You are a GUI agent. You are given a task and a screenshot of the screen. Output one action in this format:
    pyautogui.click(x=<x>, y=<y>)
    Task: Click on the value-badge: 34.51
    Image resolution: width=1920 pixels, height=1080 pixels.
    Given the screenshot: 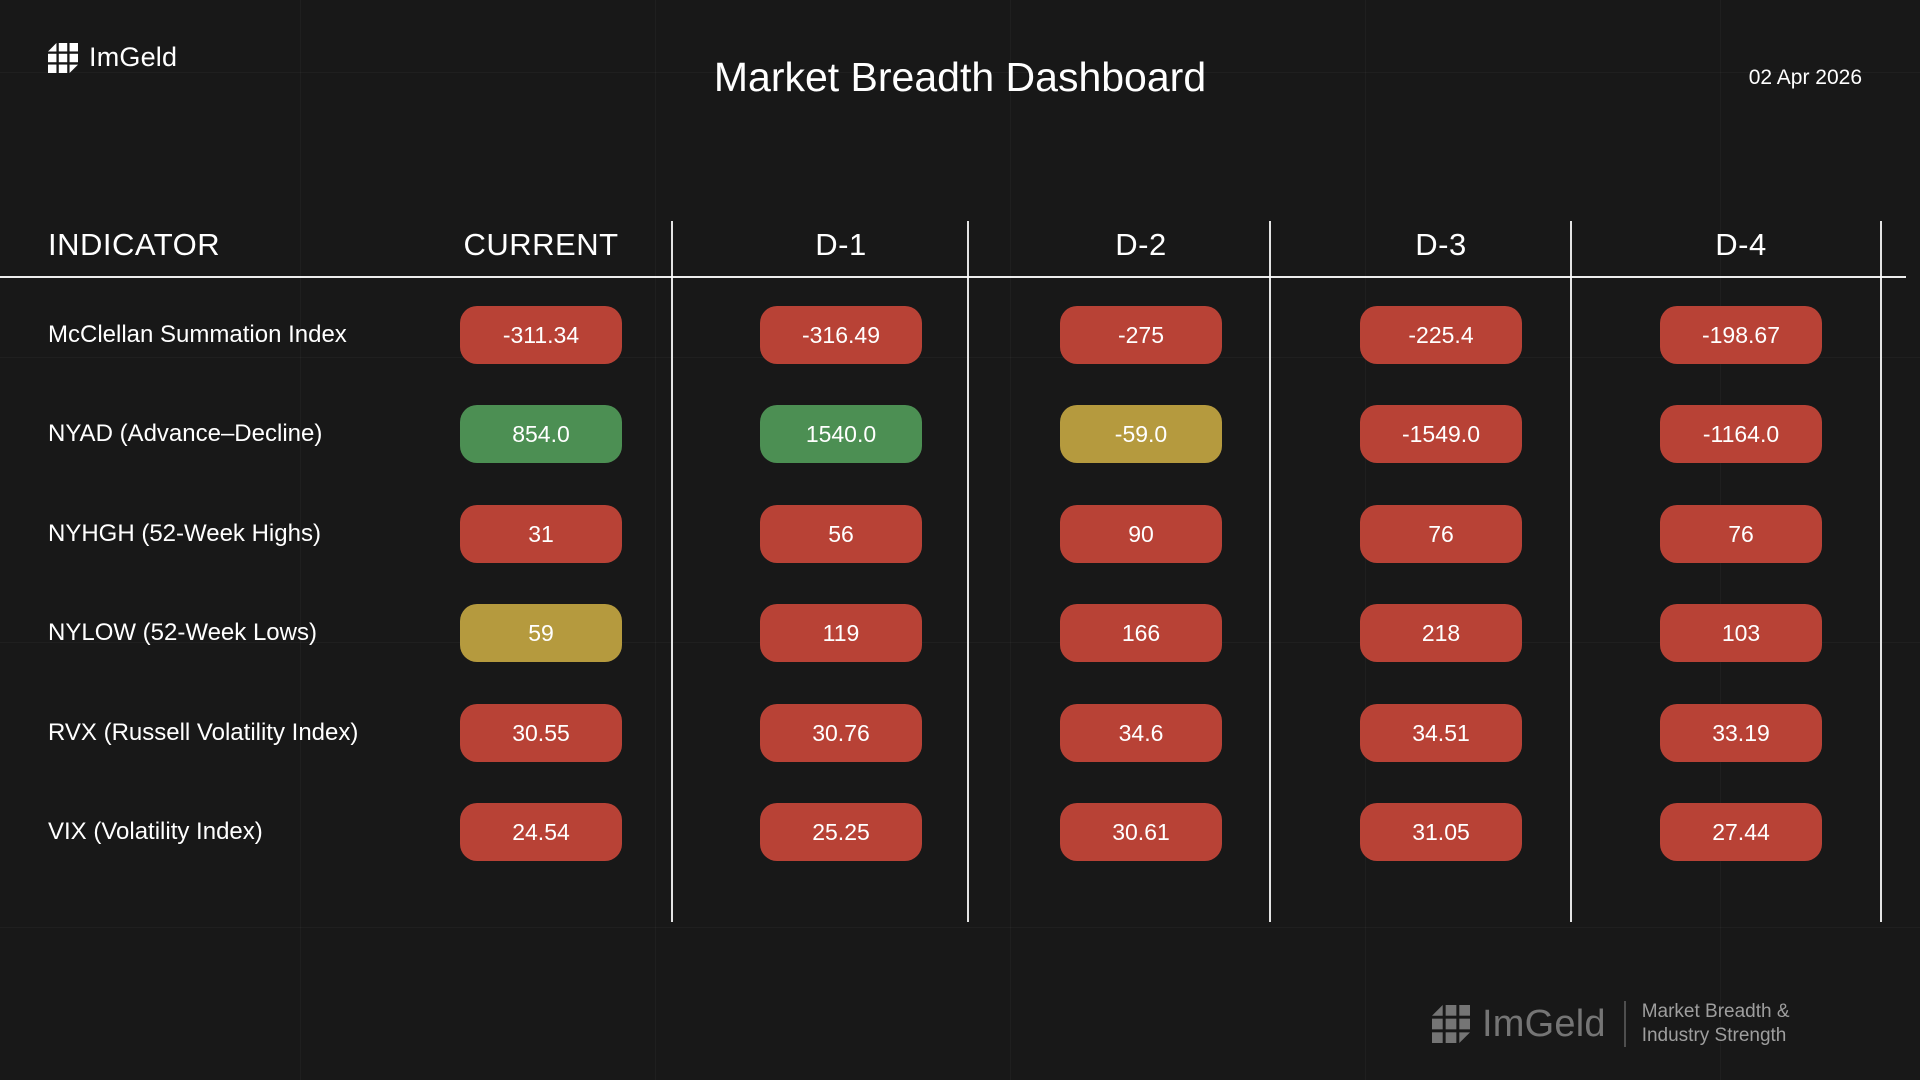 What is the action you would take?
    pyautogui.click(x=1441, y=733)
    